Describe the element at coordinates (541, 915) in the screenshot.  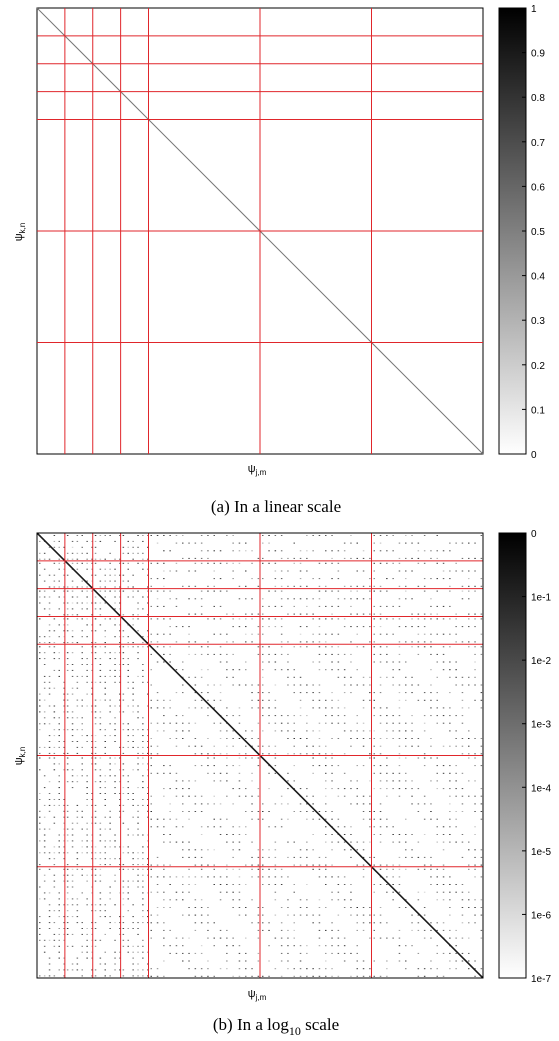
I see `colorbar-tick-label: 1e-6` at that location.